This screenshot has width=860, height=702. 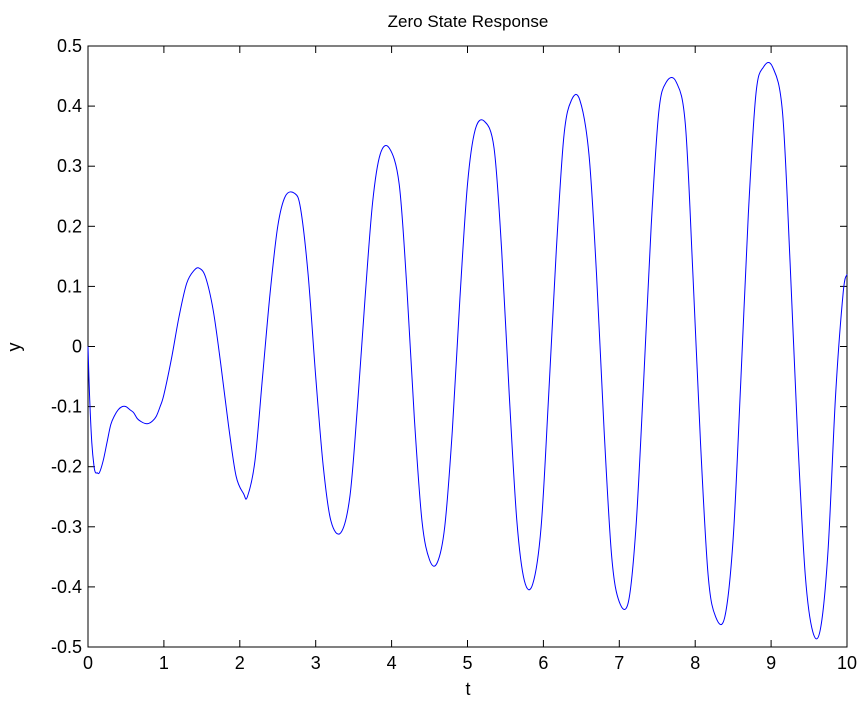 I want to click on x-tick-label: 10, so click(x=847, y=663).